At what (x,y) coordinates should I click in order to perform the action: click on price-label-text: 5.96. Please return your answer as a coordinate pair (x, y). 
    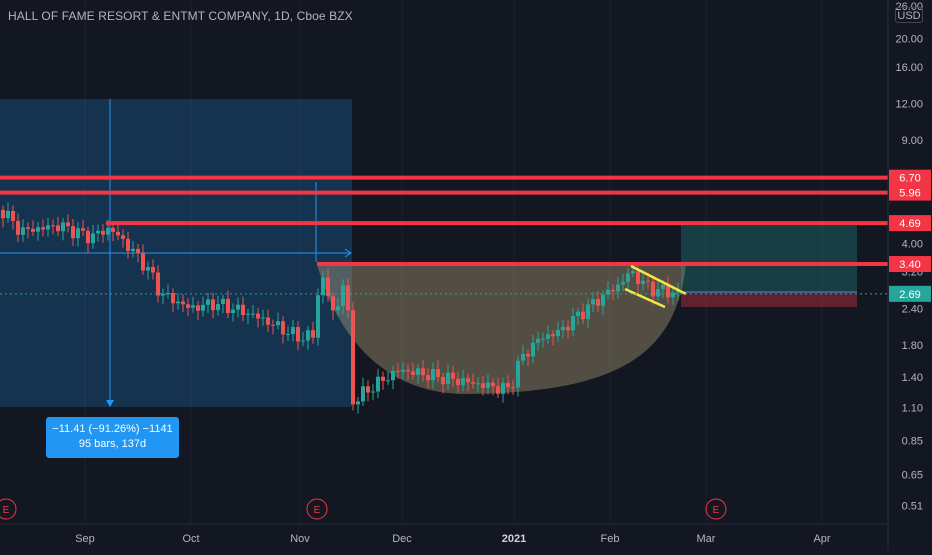
    Looking at the image, I should click on (909, 194).